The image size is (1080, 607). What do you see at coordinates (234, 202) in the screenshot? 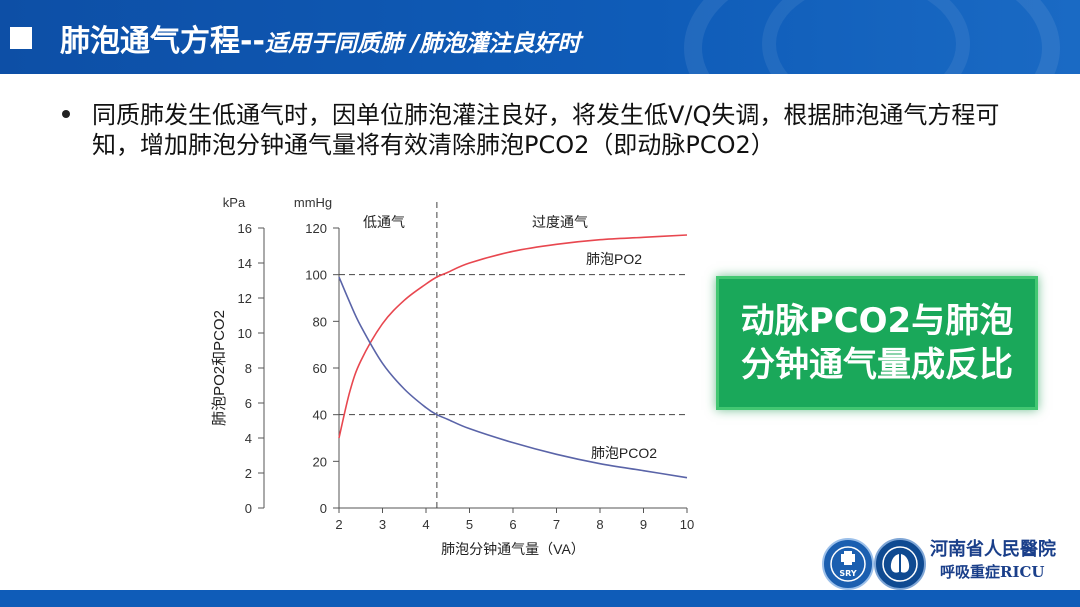
I see `y-left-unit: kPa` at bounding box center [234, 202].